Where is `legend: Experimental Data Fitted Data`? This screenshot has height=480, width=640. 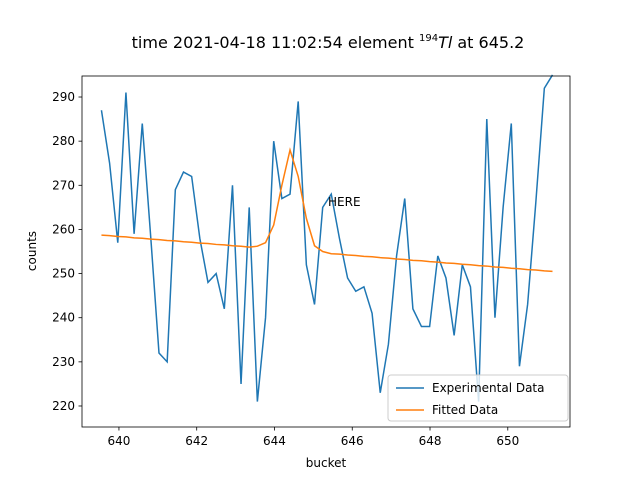 legend: Experimental Data Fitted Data is located at coordinates (478, 398).